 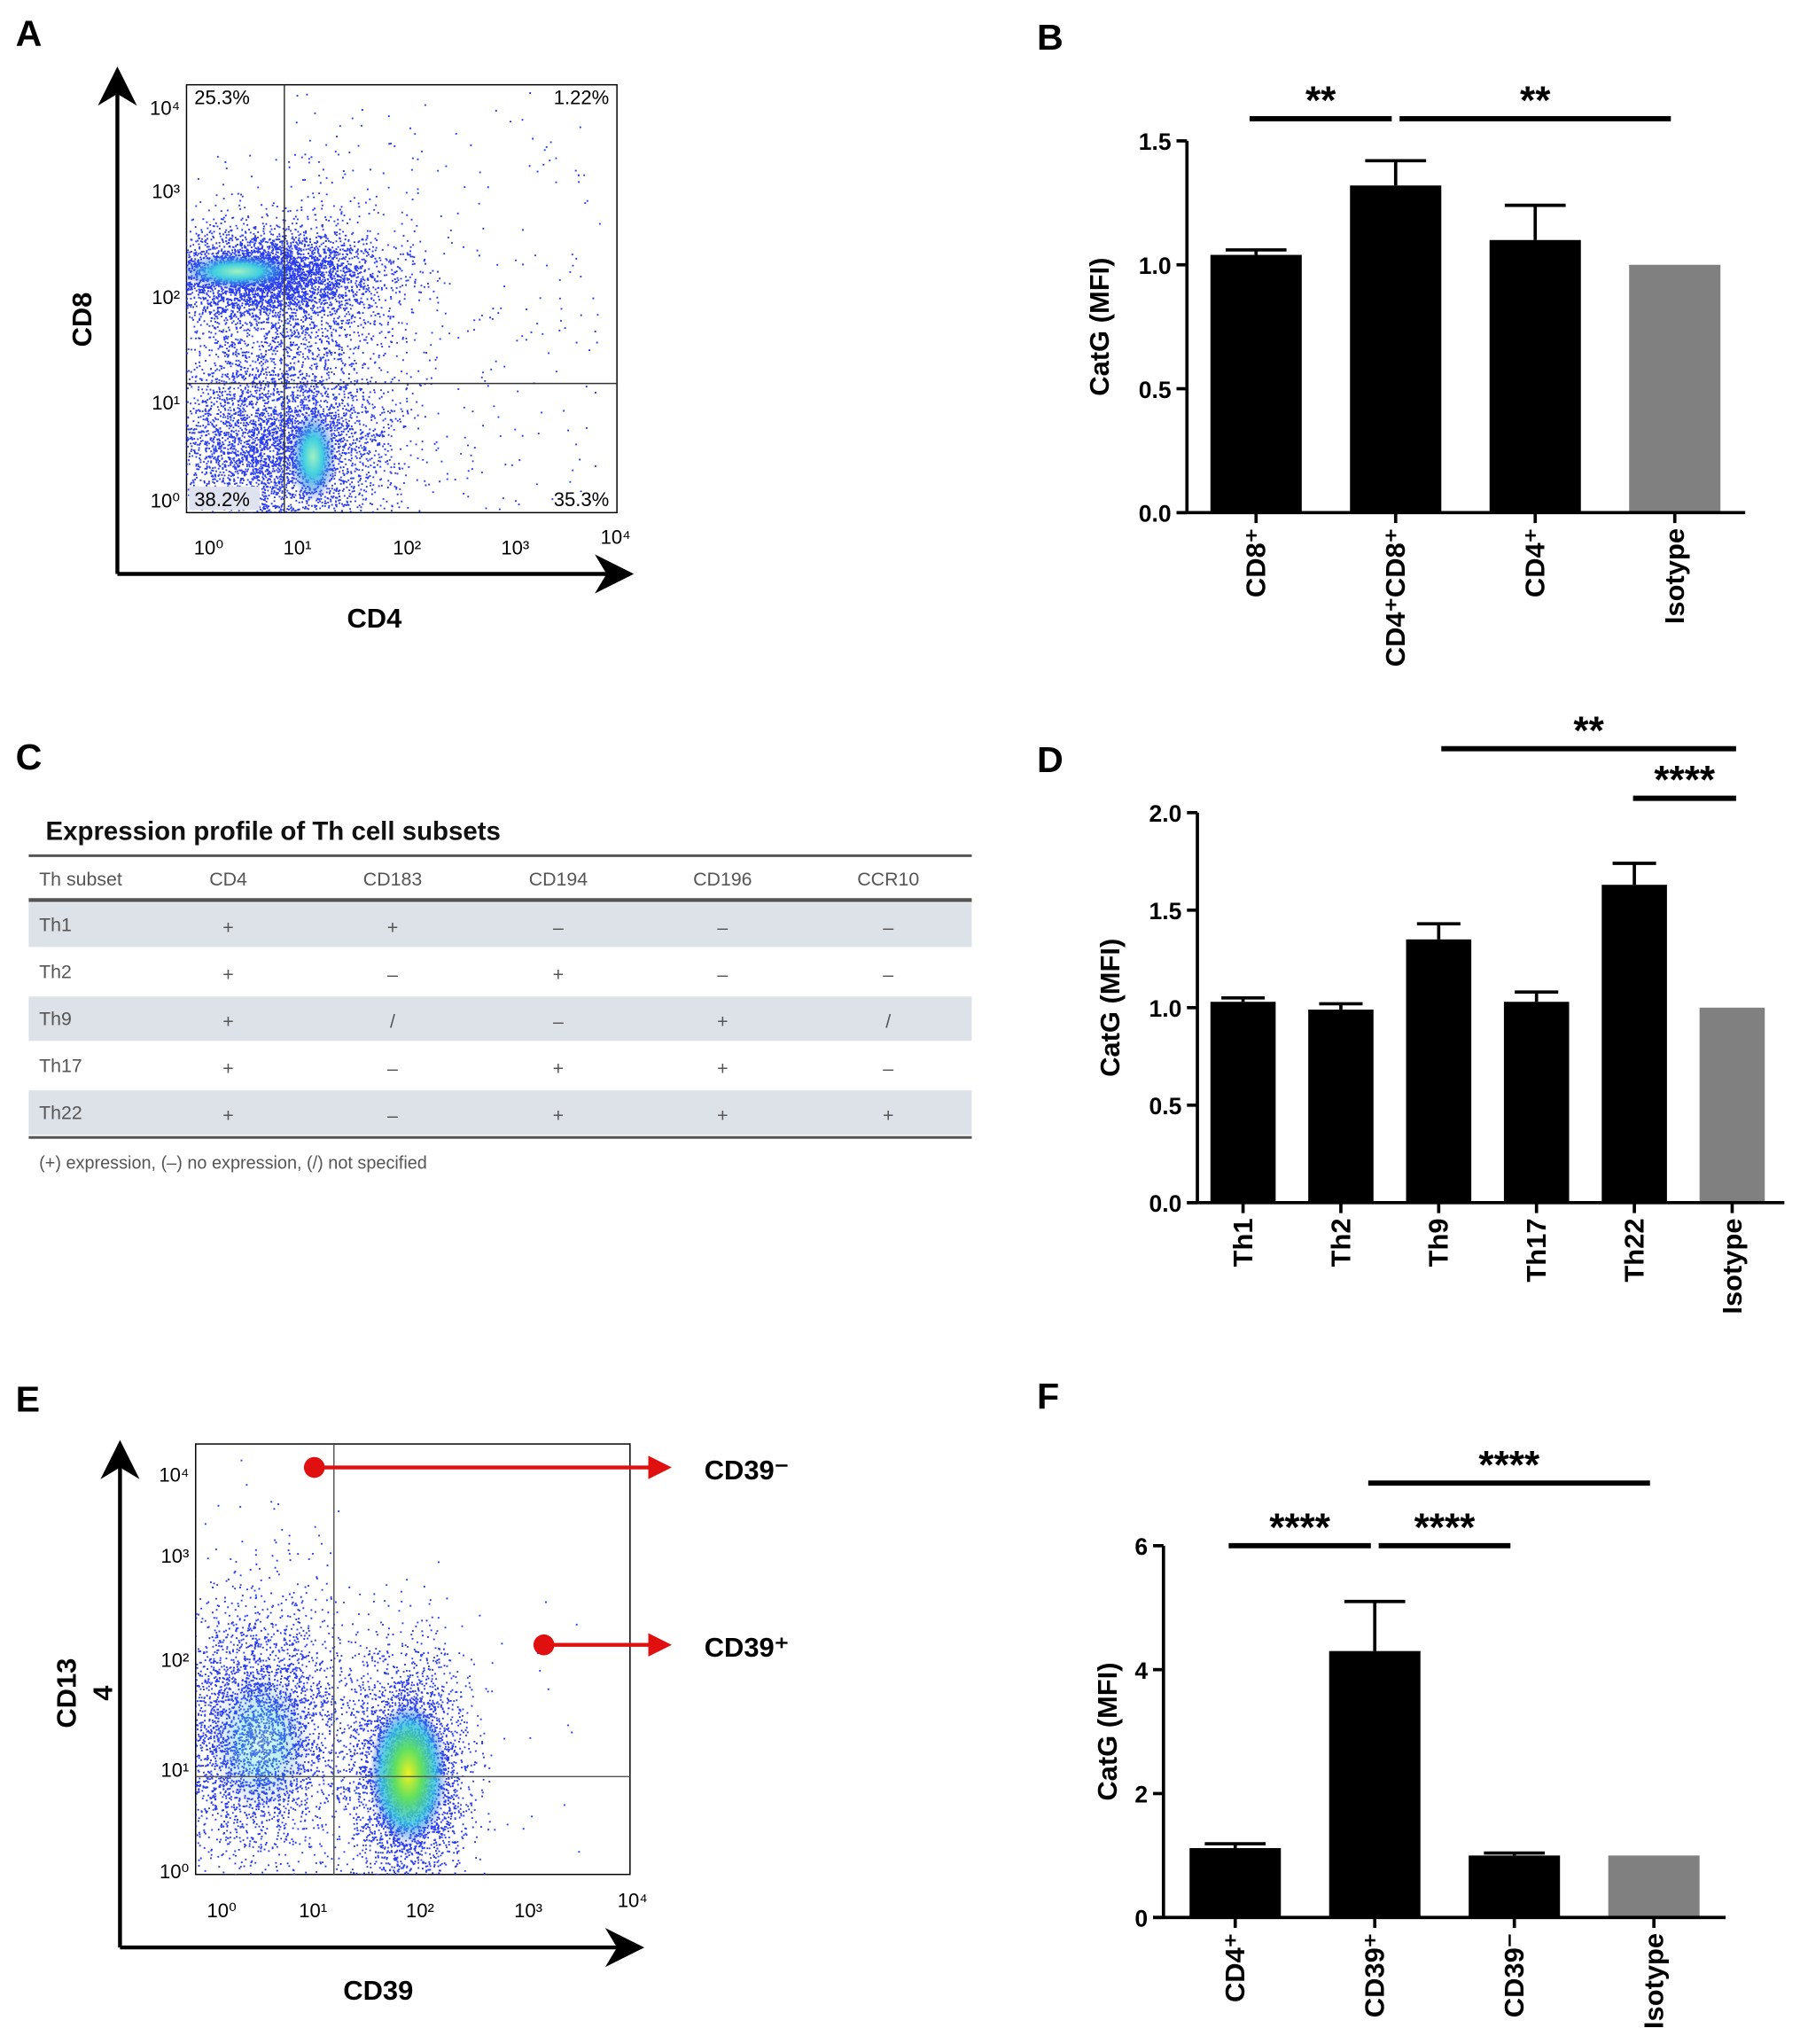 I want to click on panel-letter-e: E, so click(x=28, y=1398).